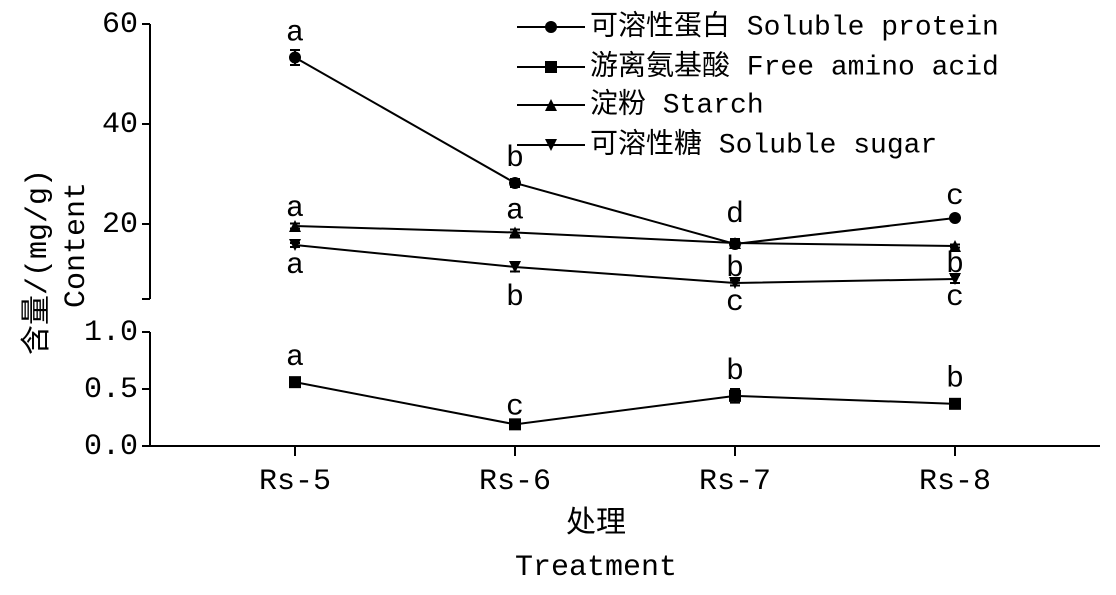 Image resolution: width=1116 pixels, height=595 pixels. Describe the element at coordinates (38, 262) in the screenshot. I see `y-axis-label: 含量/(mg/g)` at that location.